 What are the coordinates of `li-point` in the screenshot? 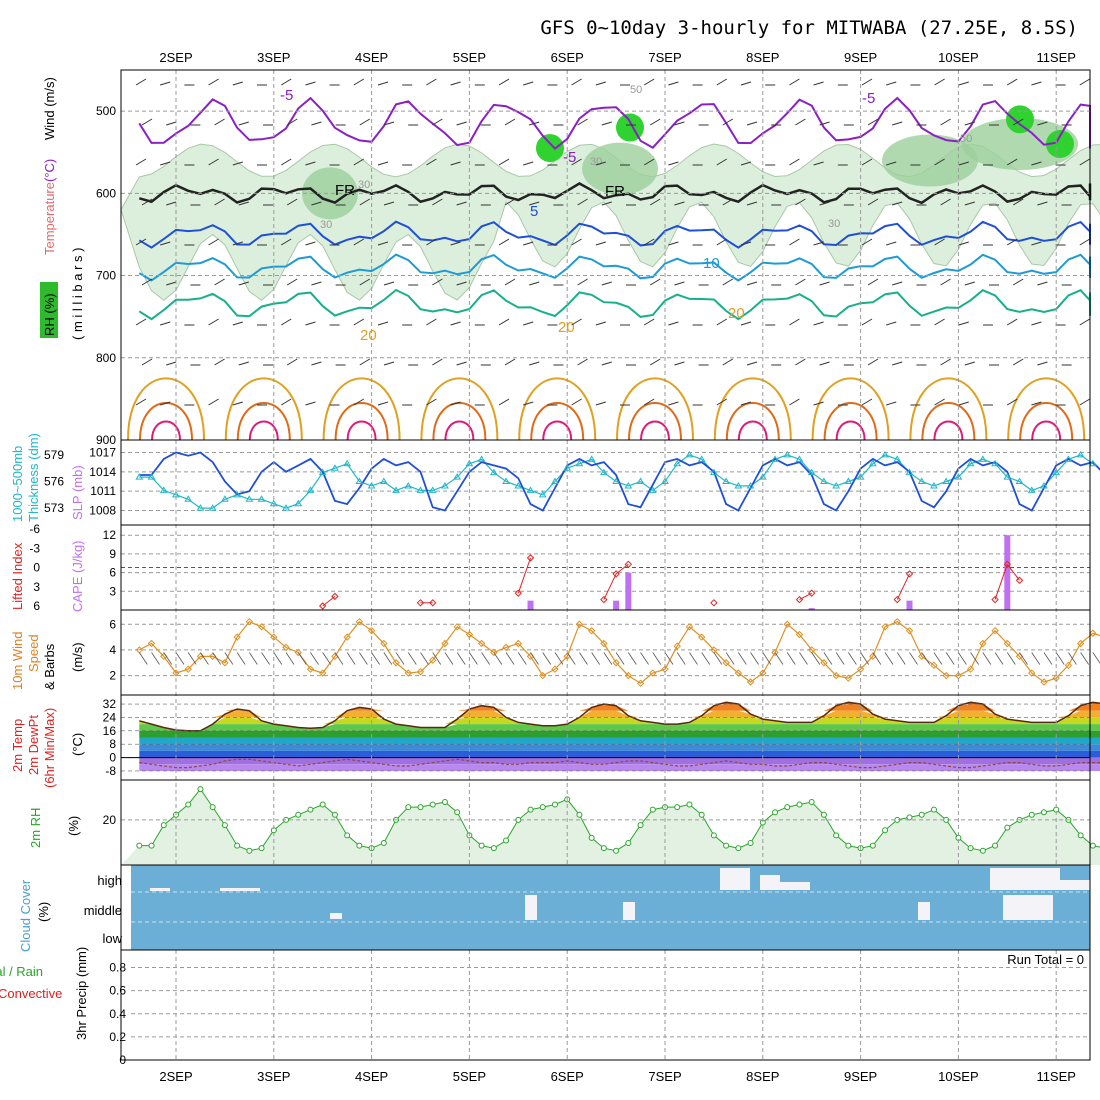 It's located at (897, 599).